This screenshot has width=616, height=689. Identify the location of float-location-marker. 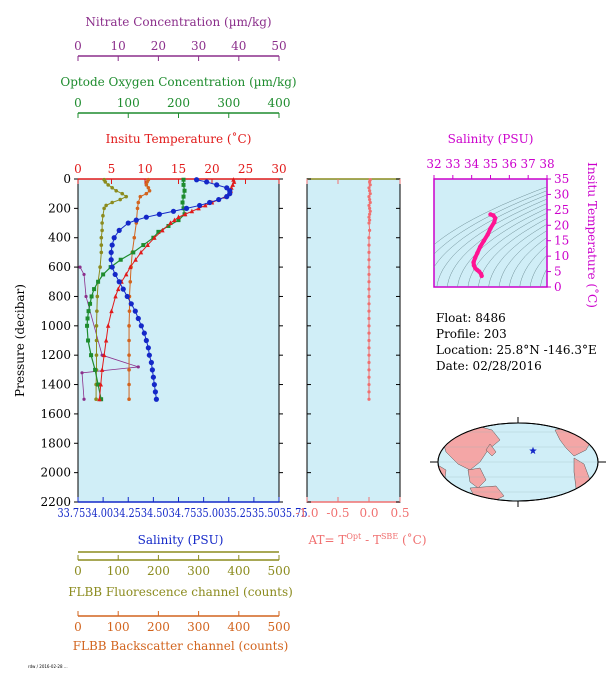
(533, 450).